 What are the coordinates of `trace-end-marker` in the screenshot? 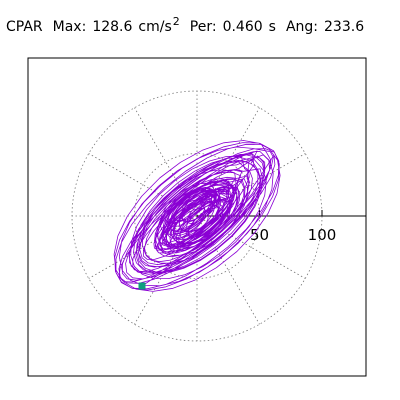 It's located at (142, 286).